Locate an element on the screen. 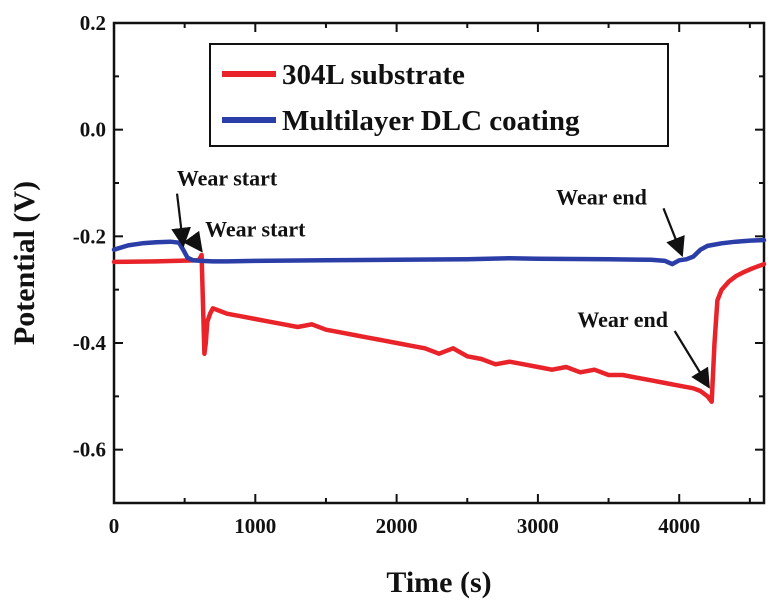  annotation-arrow-wear-start-dlc is located at coordinates (181, 220).